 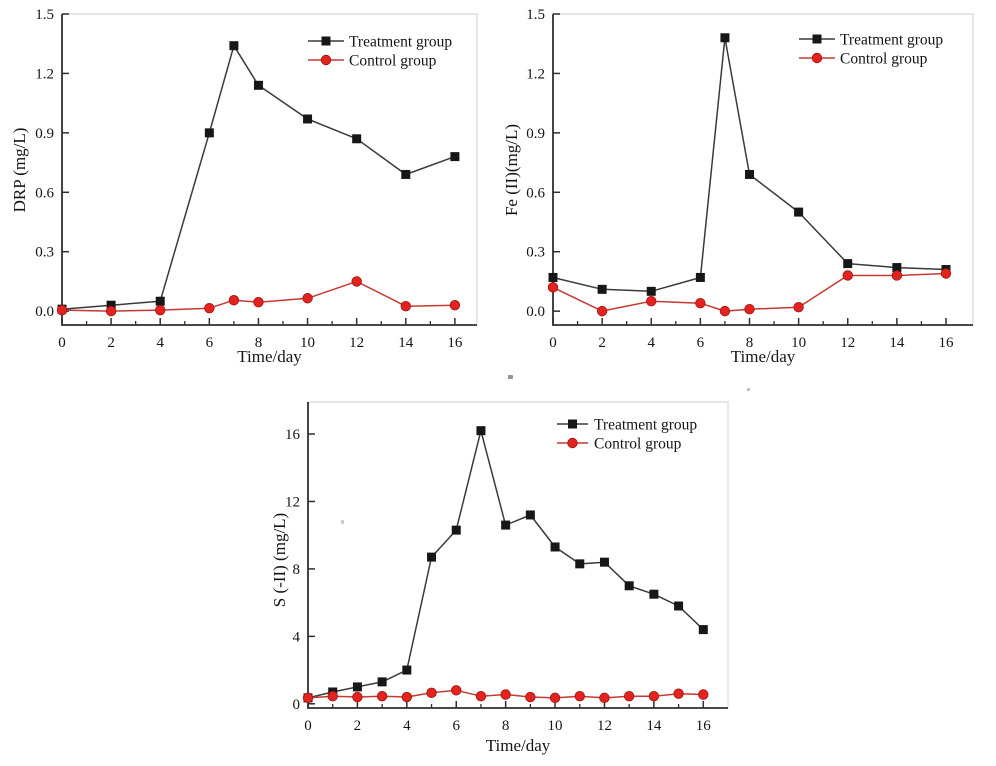 What do you see at coordinates (44, 253) in the screenshot?
I see `y-tick-label: 0.3` at bounding box center [44, 253].